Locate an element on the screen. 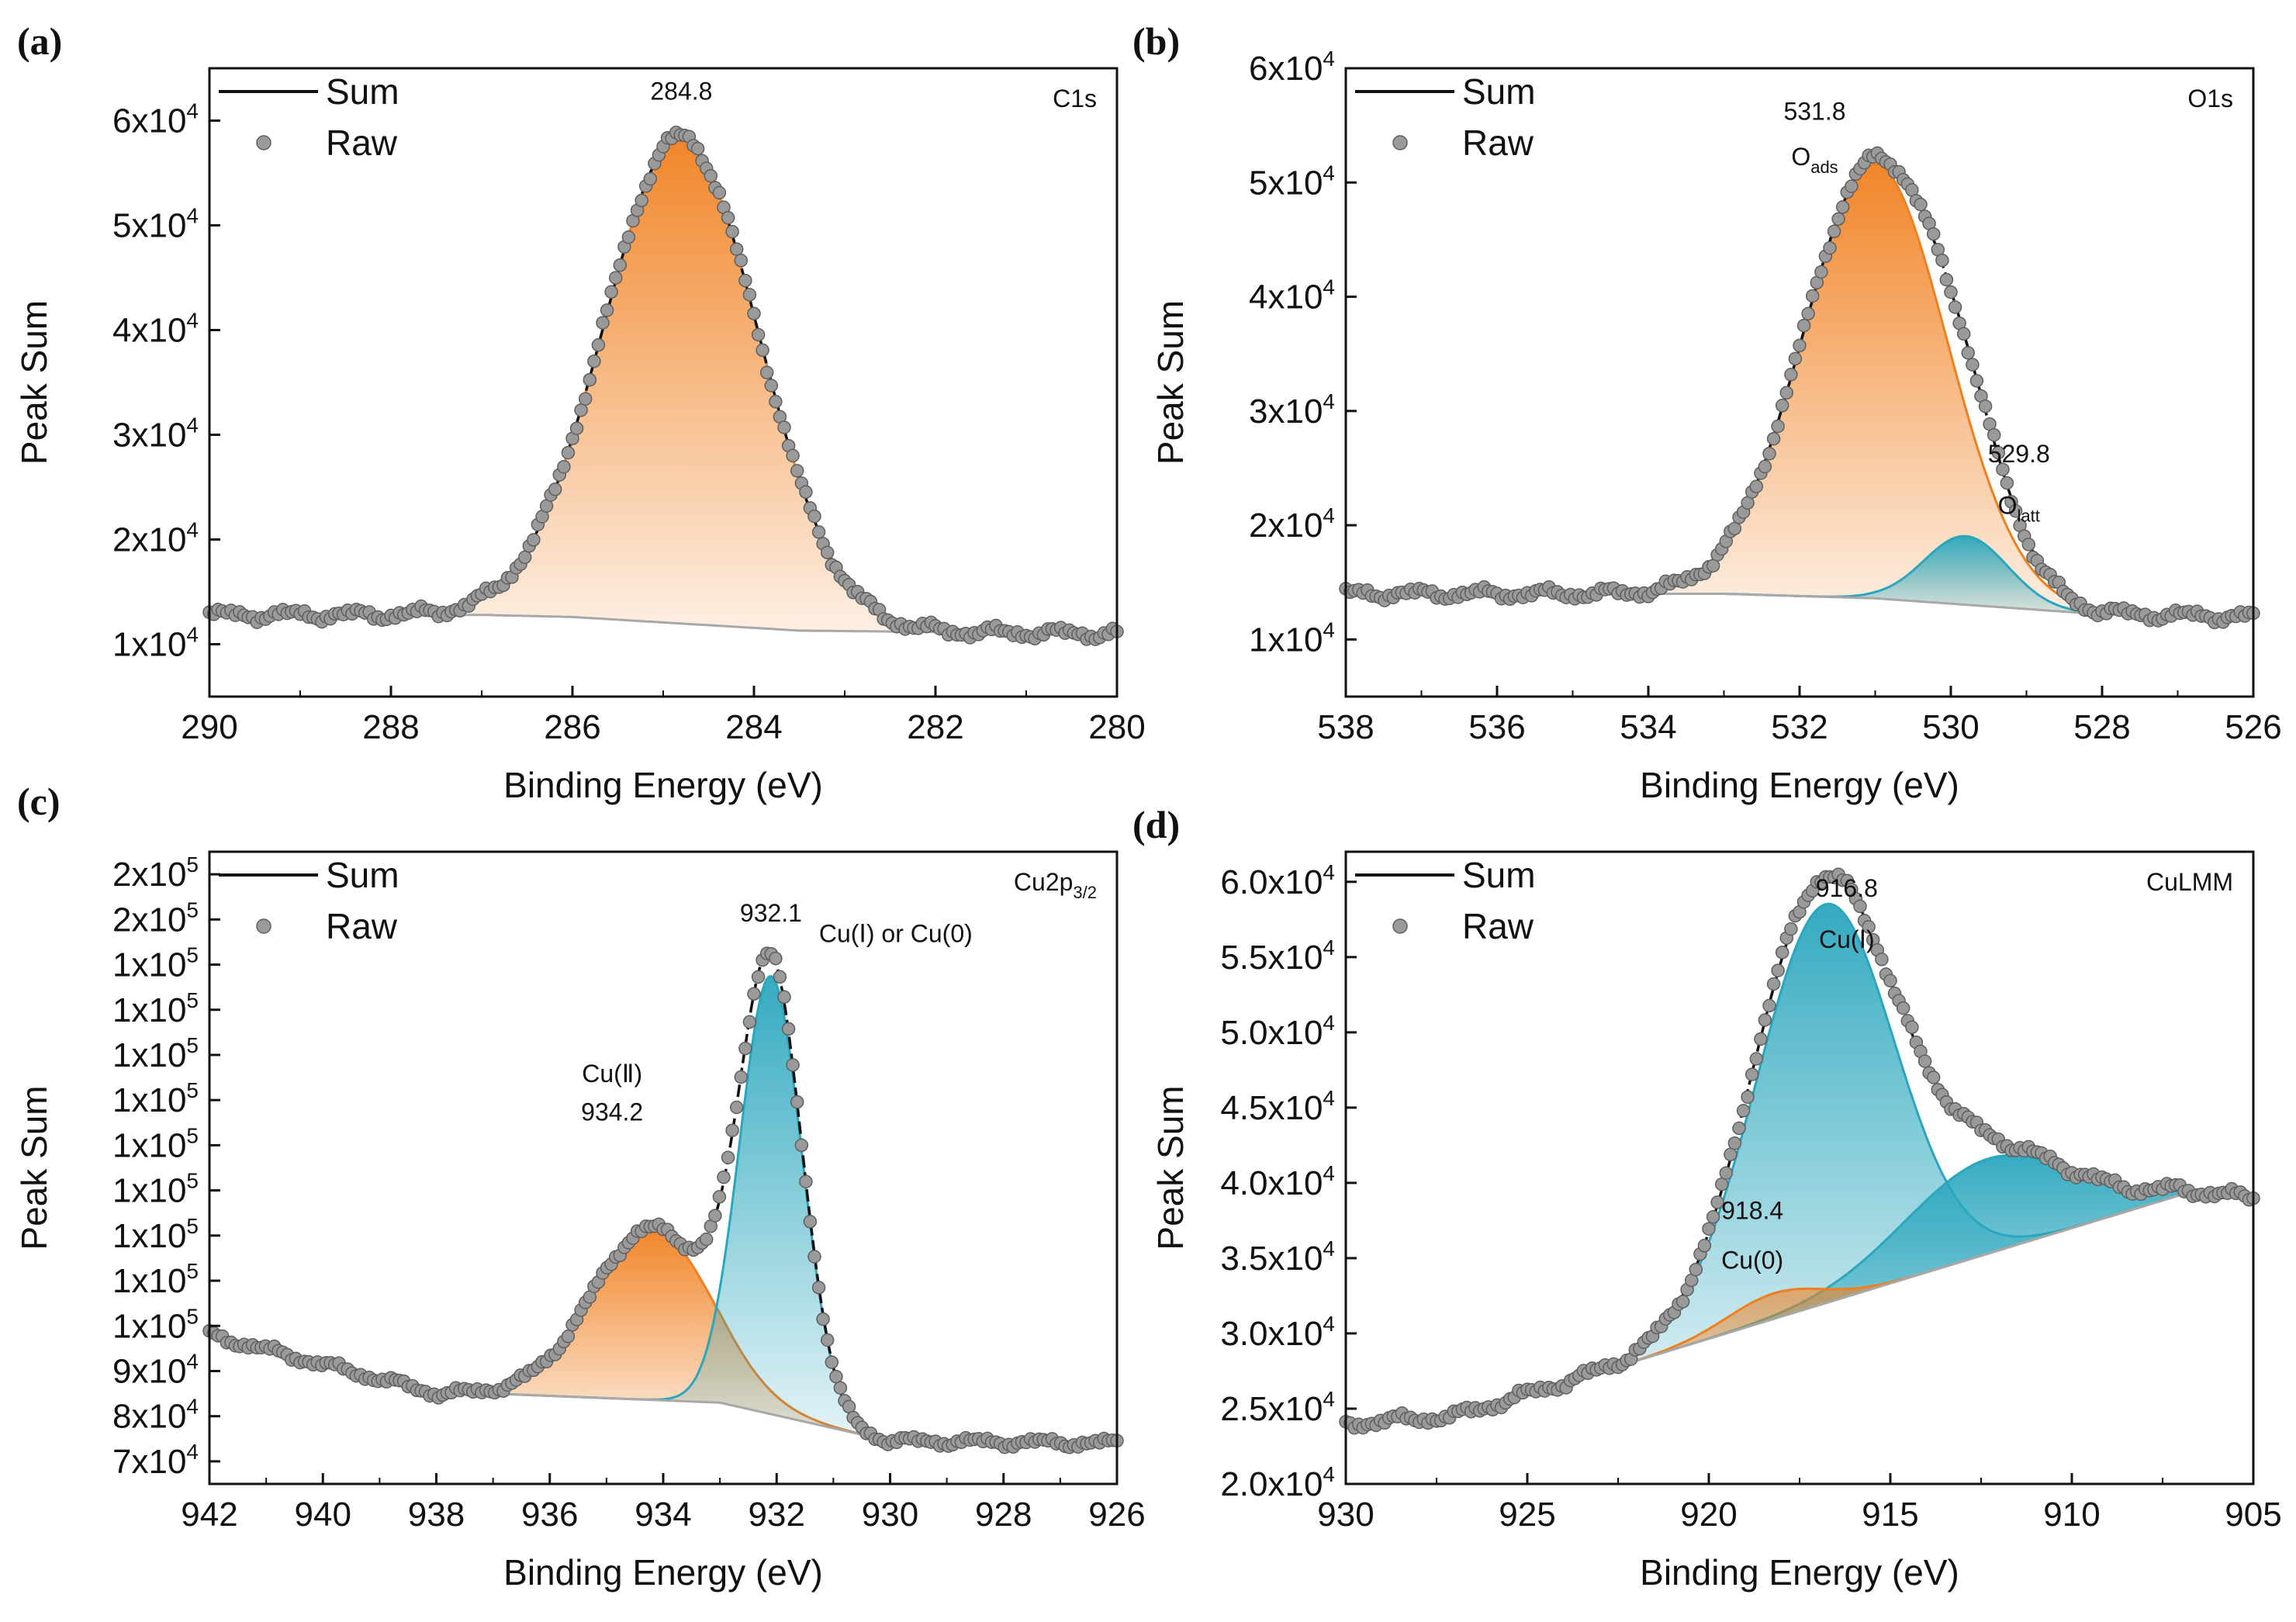 This screenshot has height=1622, width=2296. x-tick-label: 942 is located at coordinates (209, 1515).